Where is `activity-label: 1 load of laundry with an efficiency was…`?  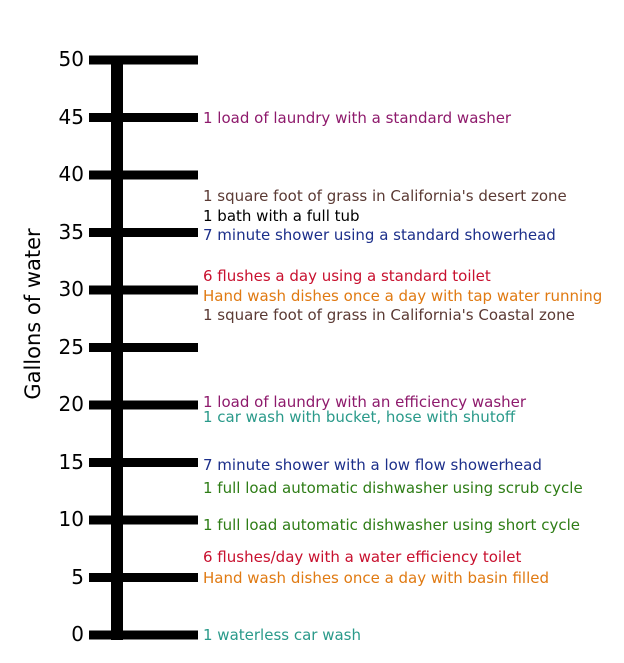 activity-label: 1 load of laundry with an efficiency was… is located at coordinates (365, 401).